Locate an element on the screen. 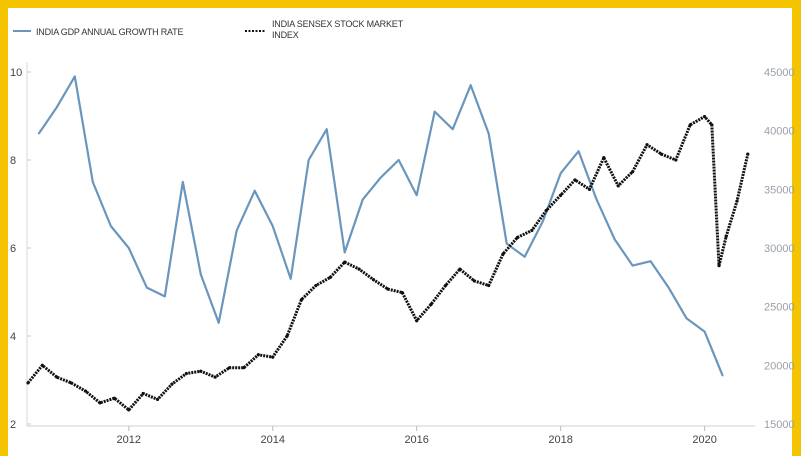 The width and height of the screenshot is (801, 456). legend-label-sensex-line2: INDEX is located at coordinates (285, 35).